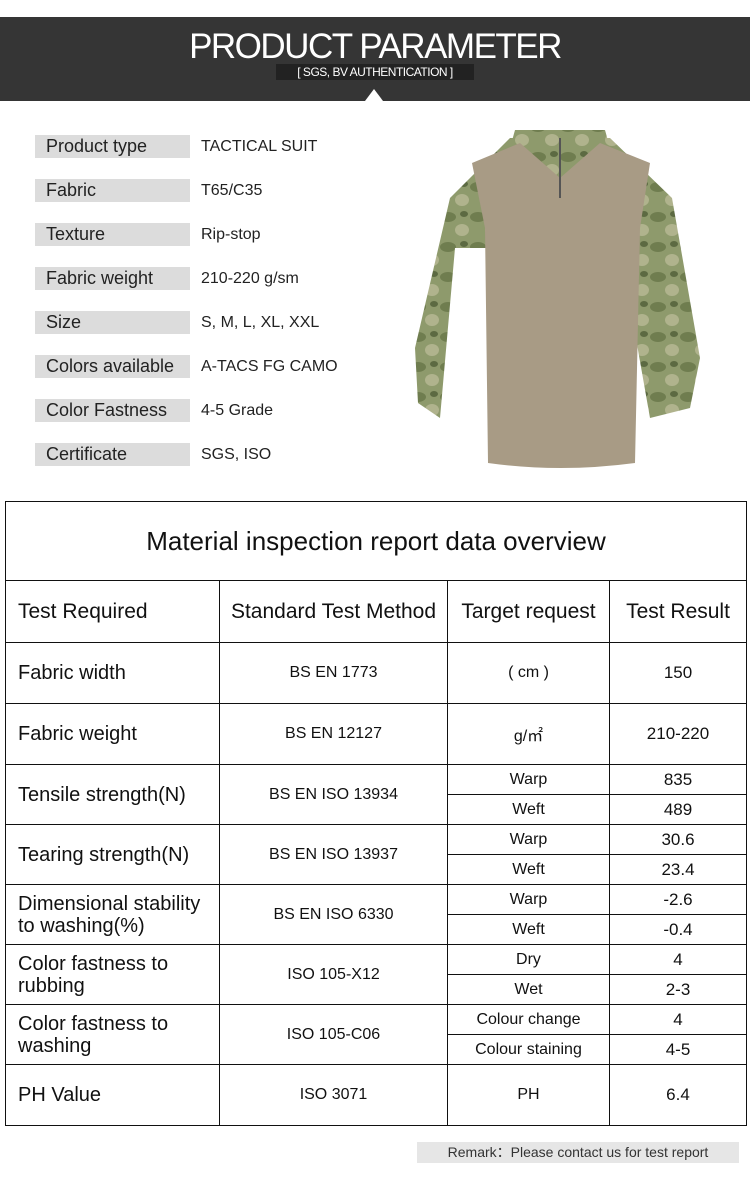 This screenshot has height=1181, width=750. What do you see at coordinates (232, 190) in the screenshot?
I see `param-value: T65/C35` at bounding box center [232, 190].